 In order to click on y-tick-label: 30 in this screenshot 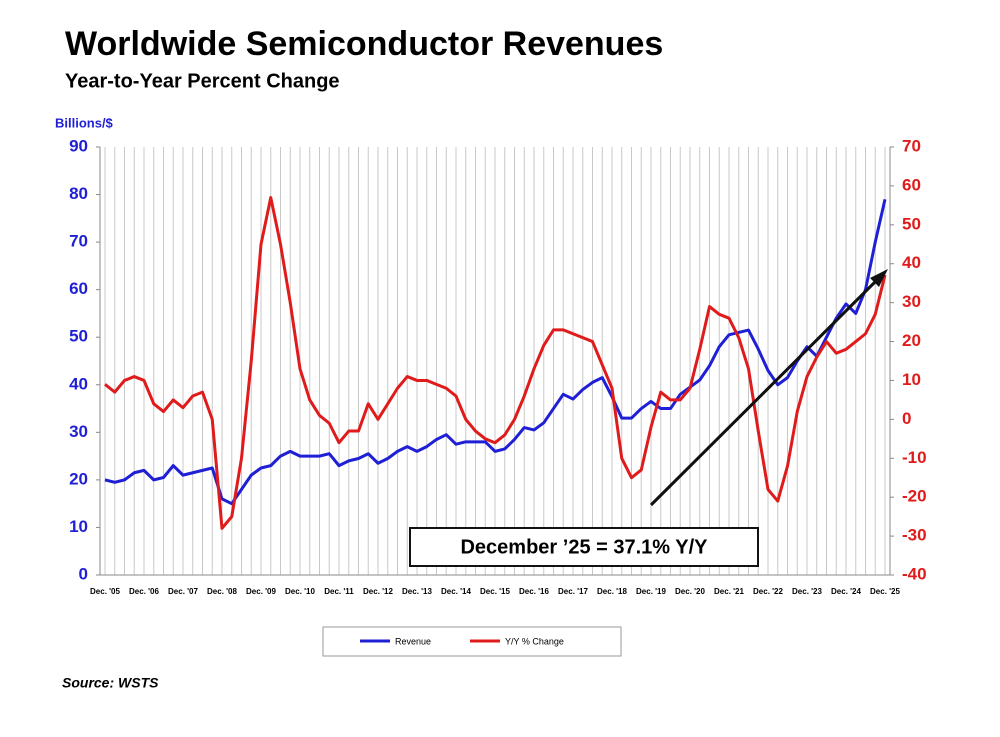, I will do `click(78, 431)`.